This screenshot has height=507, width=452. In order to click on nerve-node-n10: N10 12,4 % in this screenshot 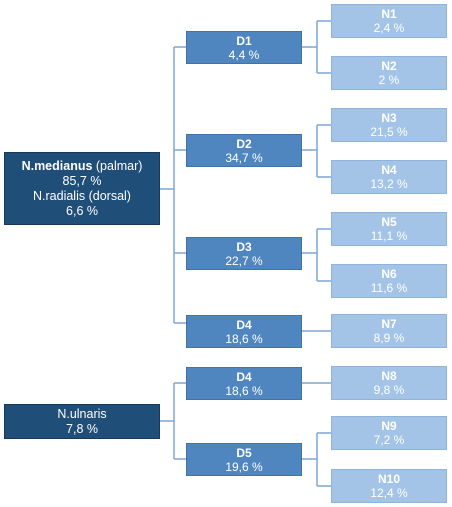, I will do `click(389, 486)`.